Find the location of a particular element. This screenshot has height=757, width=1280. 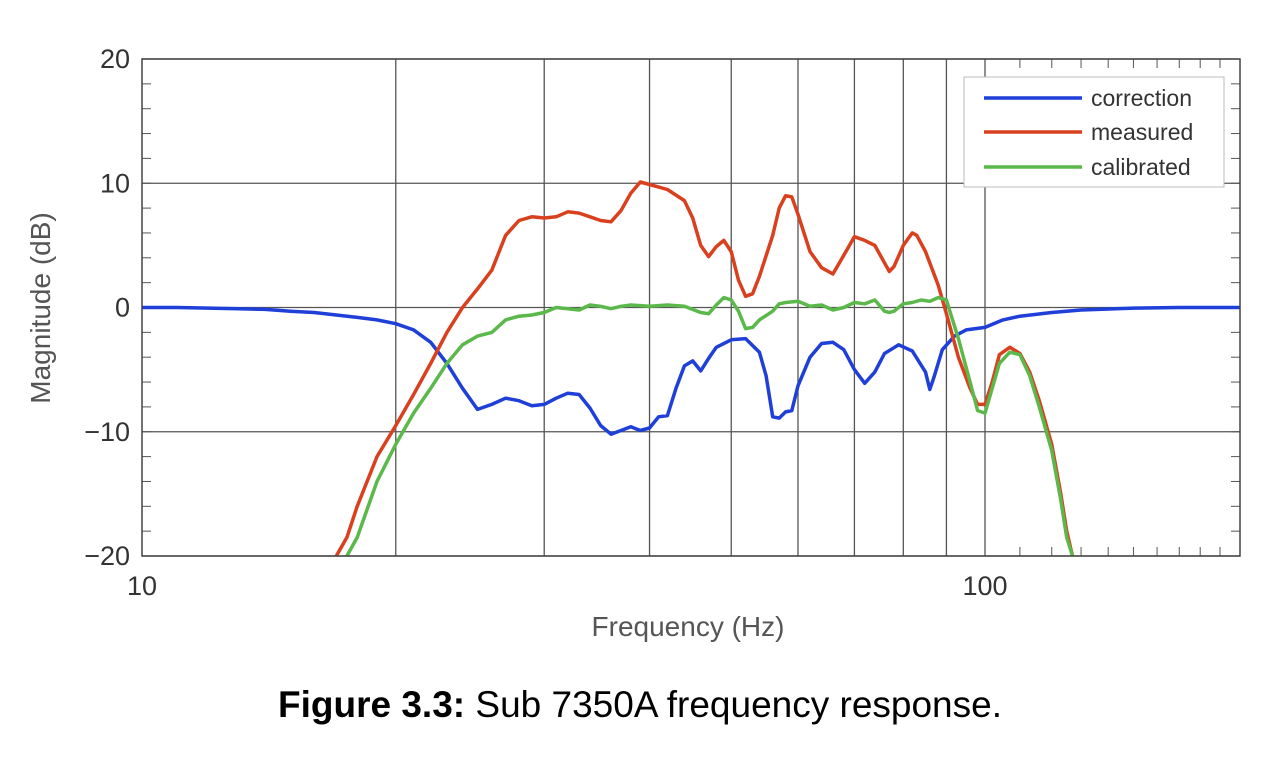

y-tick-label: 0 is located at coordinates (122, 308).